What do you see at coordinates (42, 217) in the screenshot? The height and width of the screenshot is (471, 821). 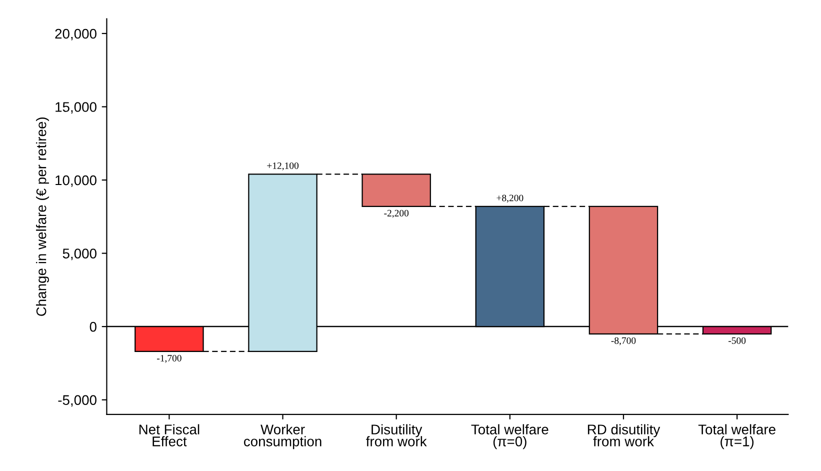 I see `y-axis-title: Change in welfare (€ per retiree)` at bounding box center [42, 217].